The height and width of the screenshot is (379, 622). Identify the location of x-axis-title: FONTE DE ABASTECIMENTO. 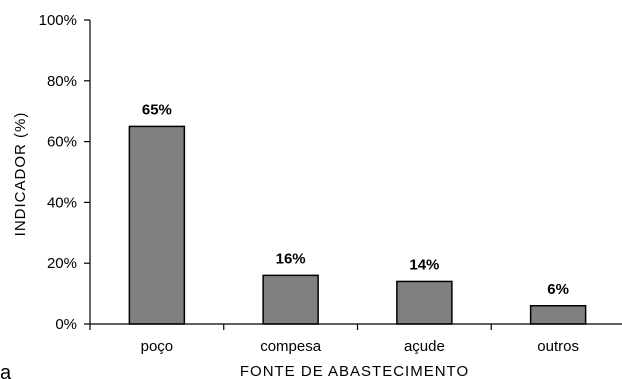
(354, 371).